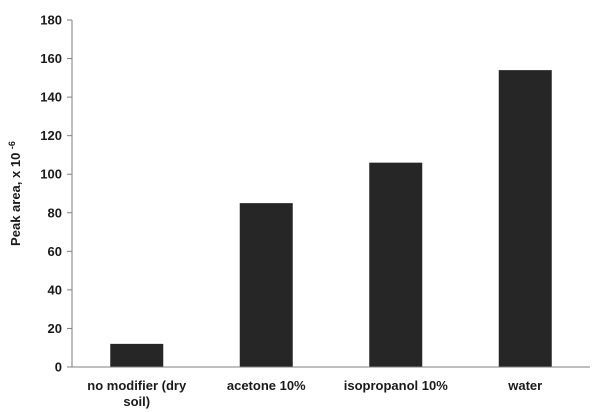 This screenshot has width=596, height=412. I want to click on y-axis-label: Peak area, x 10 -6, so click(15, 193).